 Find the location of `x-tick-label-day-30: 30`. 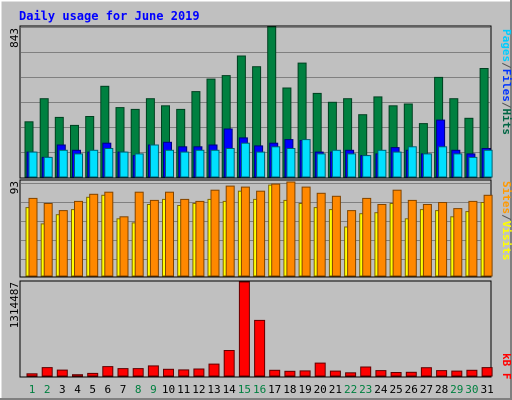

x-tick-label-day-30: 30 is located at coordinates (471, 389).